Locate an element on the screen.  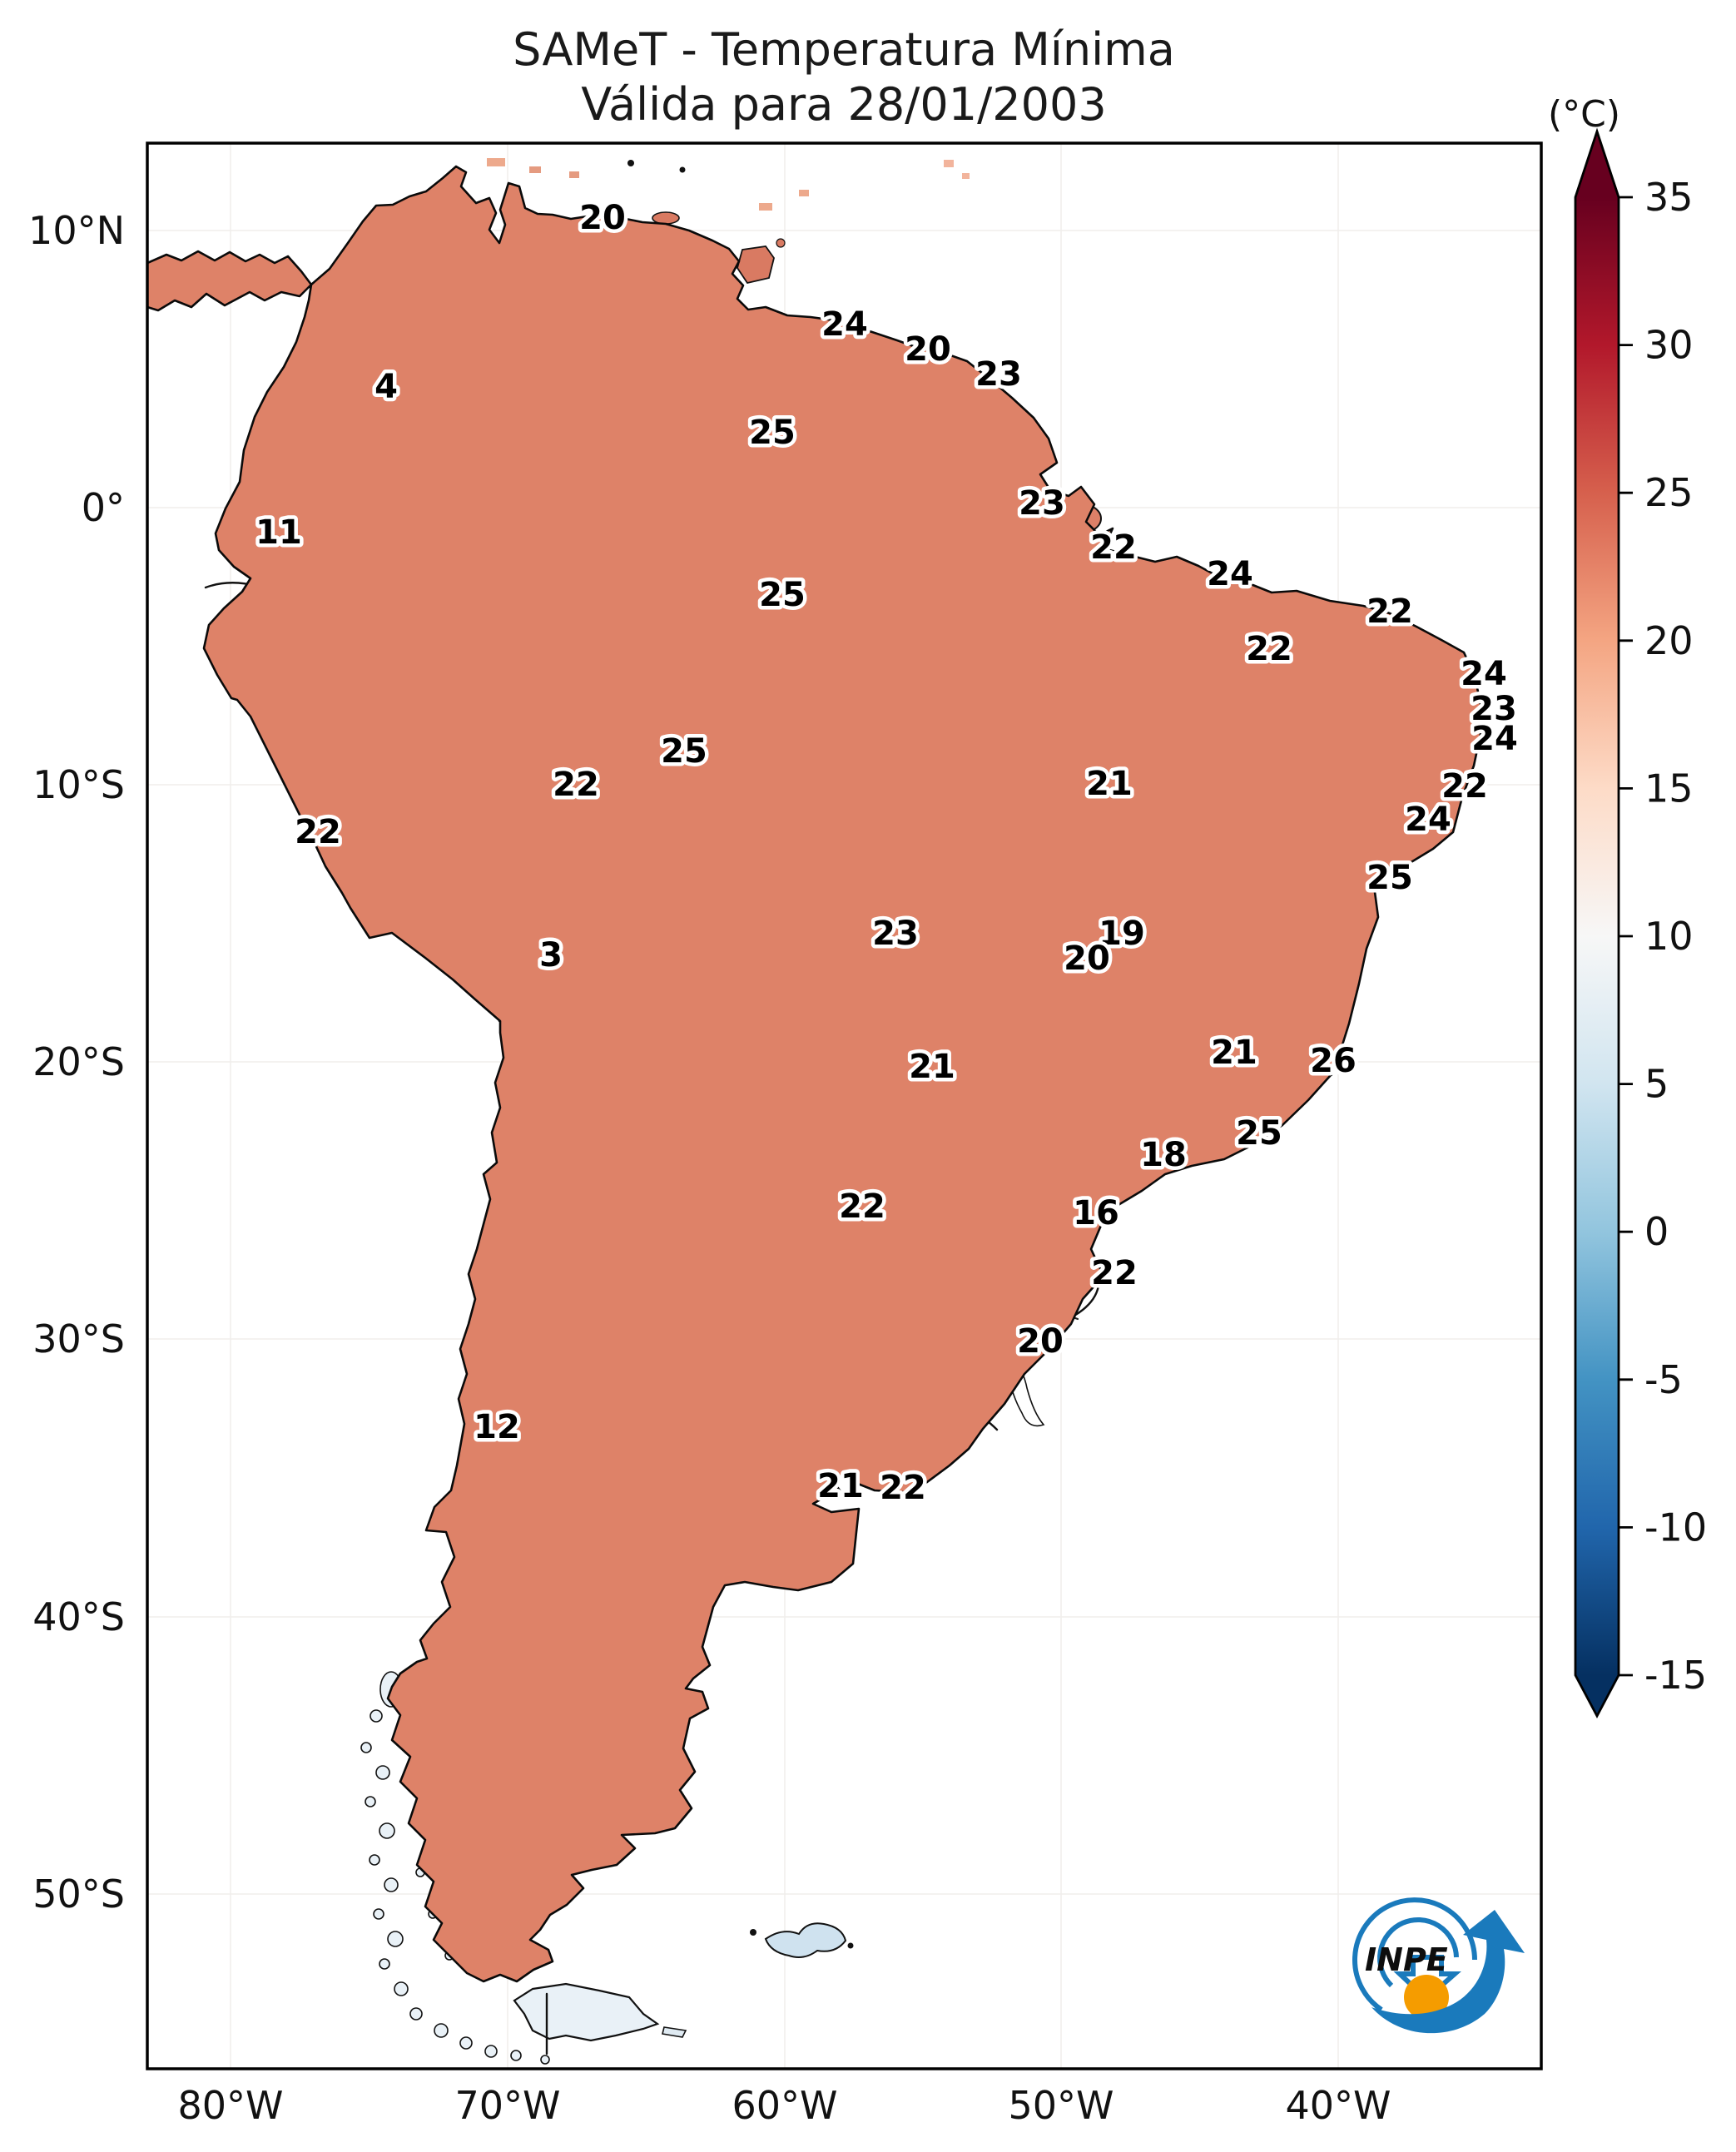
colorbar-tick-label: 35 is located at coordinates (1669, 197).